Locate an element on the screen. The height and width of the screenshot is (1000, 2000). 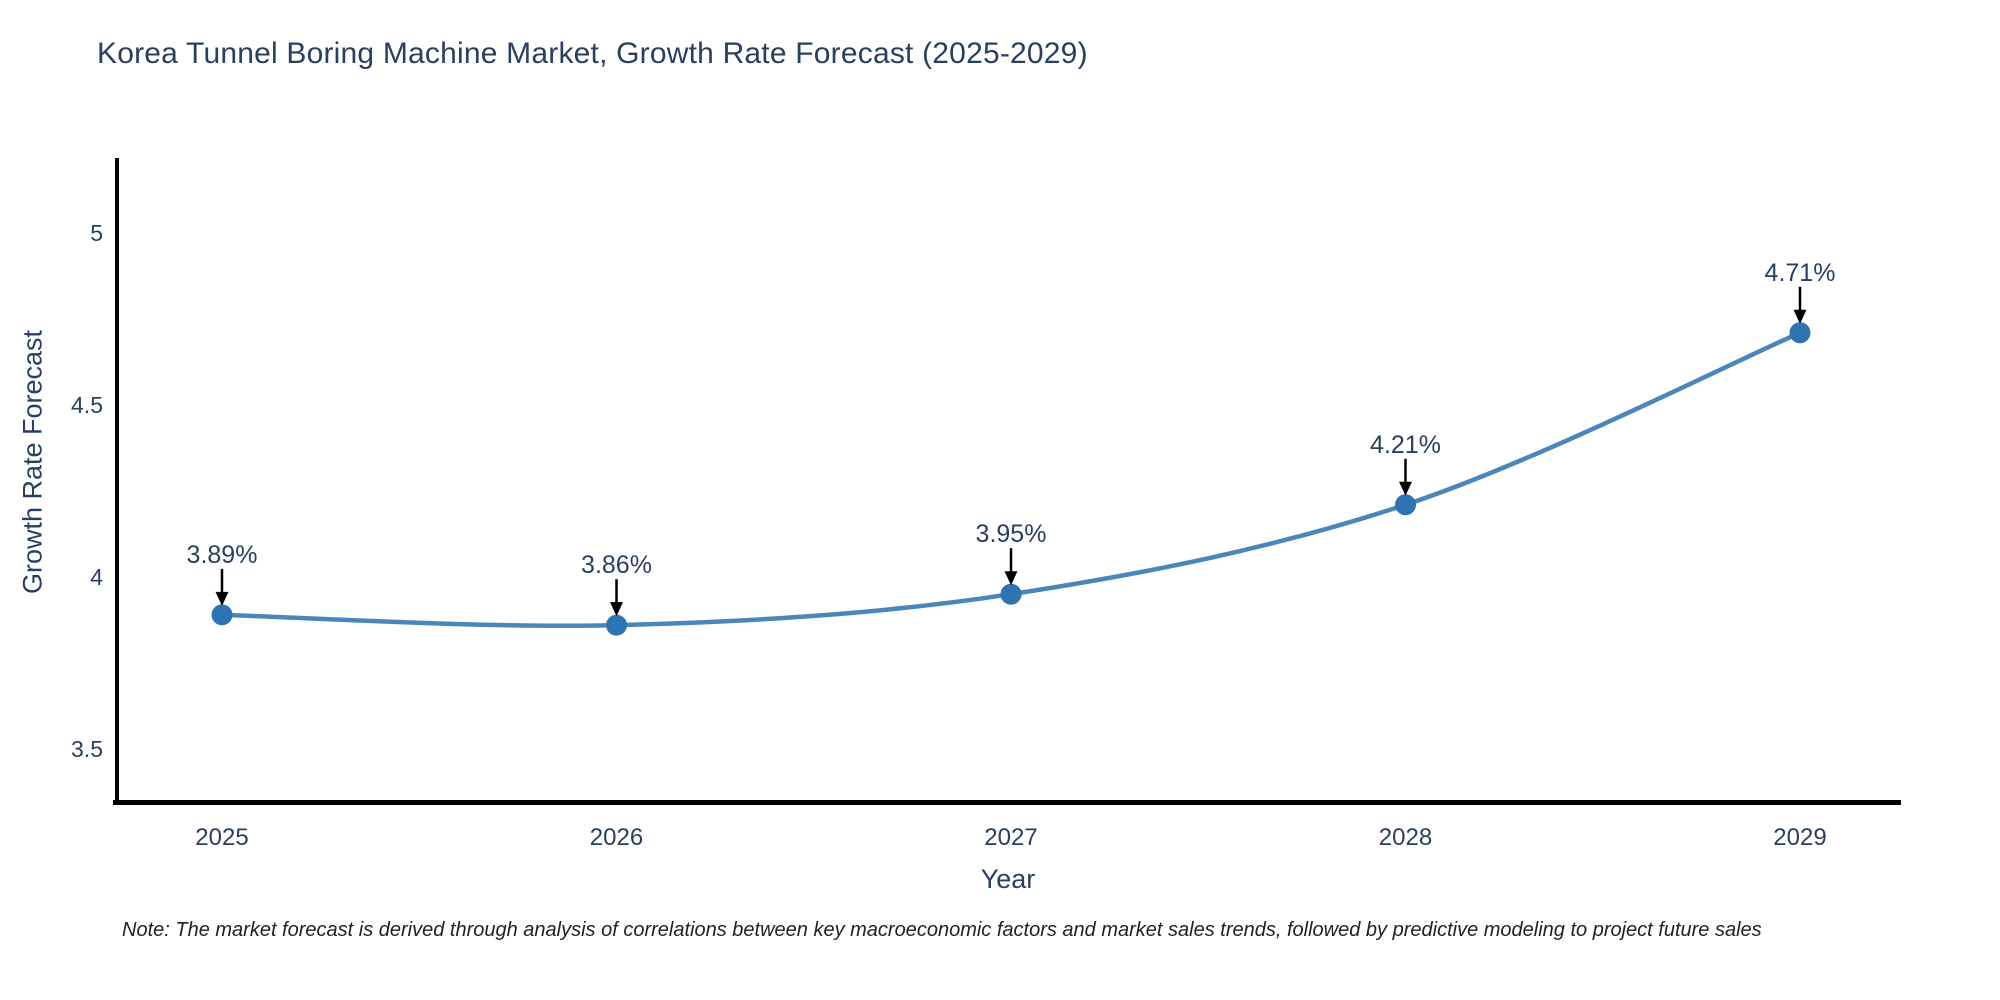
x-tick-label: 2026 is located at coordinates (616, 837).